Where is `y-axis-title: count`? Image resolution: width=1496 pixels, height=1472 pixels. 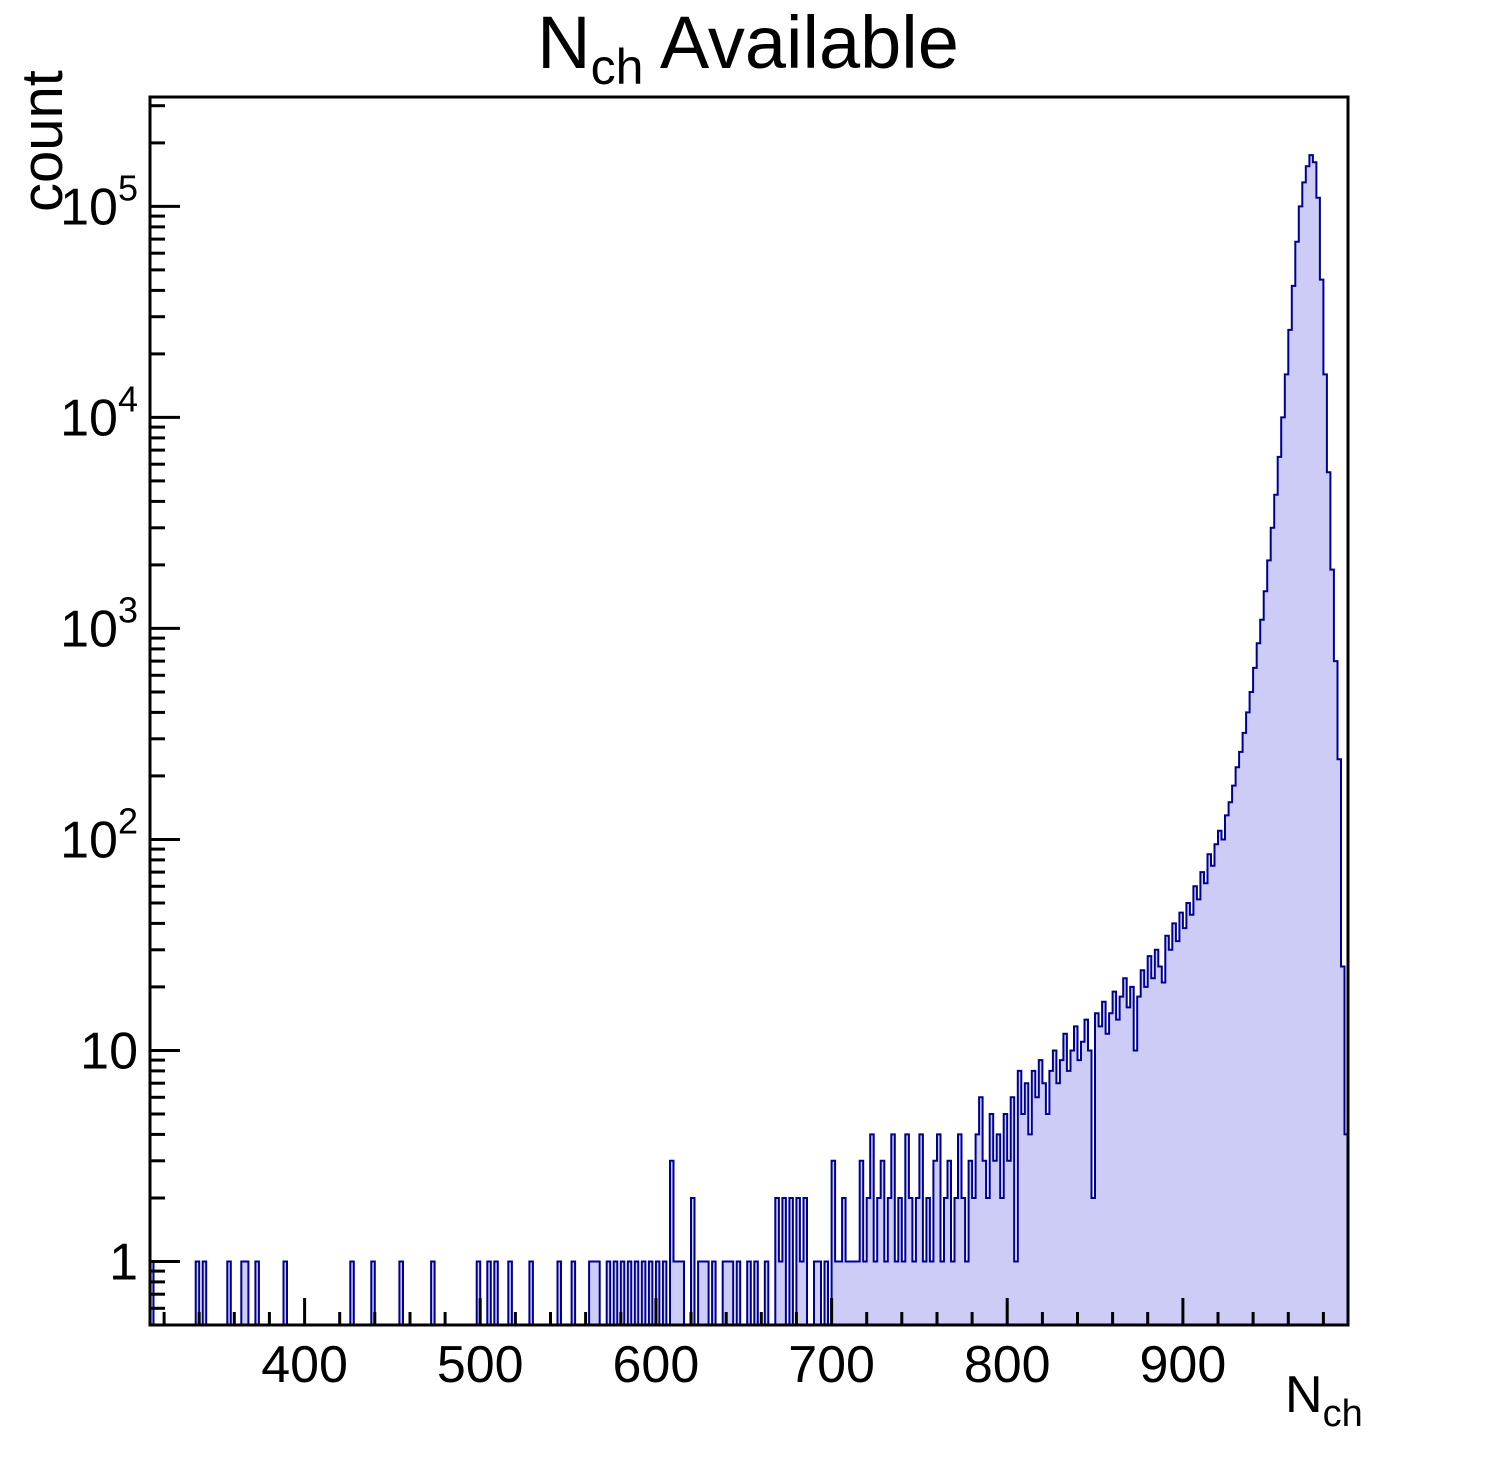
y-axis-title: count is located at coordinates (42, 141).